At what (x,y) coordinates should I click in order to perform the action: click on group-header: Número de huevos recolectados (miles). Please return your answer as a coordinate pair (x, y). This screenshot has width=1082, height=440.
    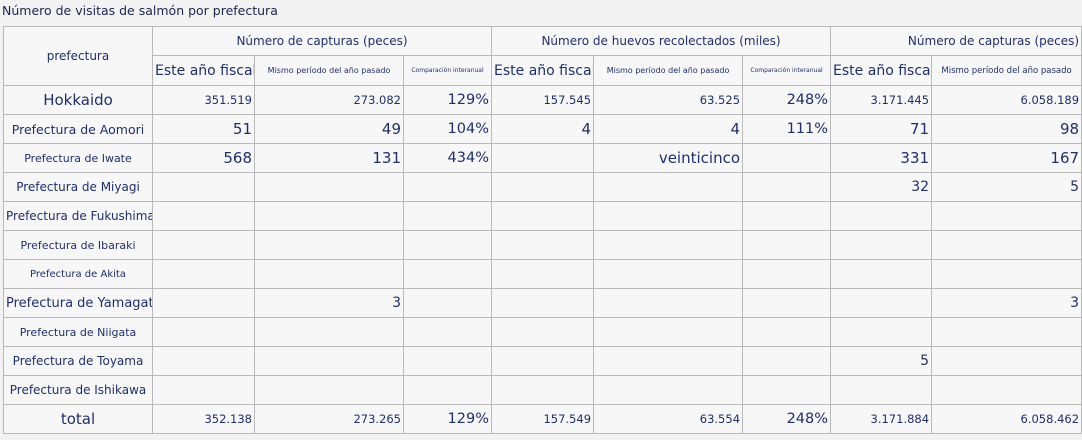
    Looking at the image, I should click on (661, 41).